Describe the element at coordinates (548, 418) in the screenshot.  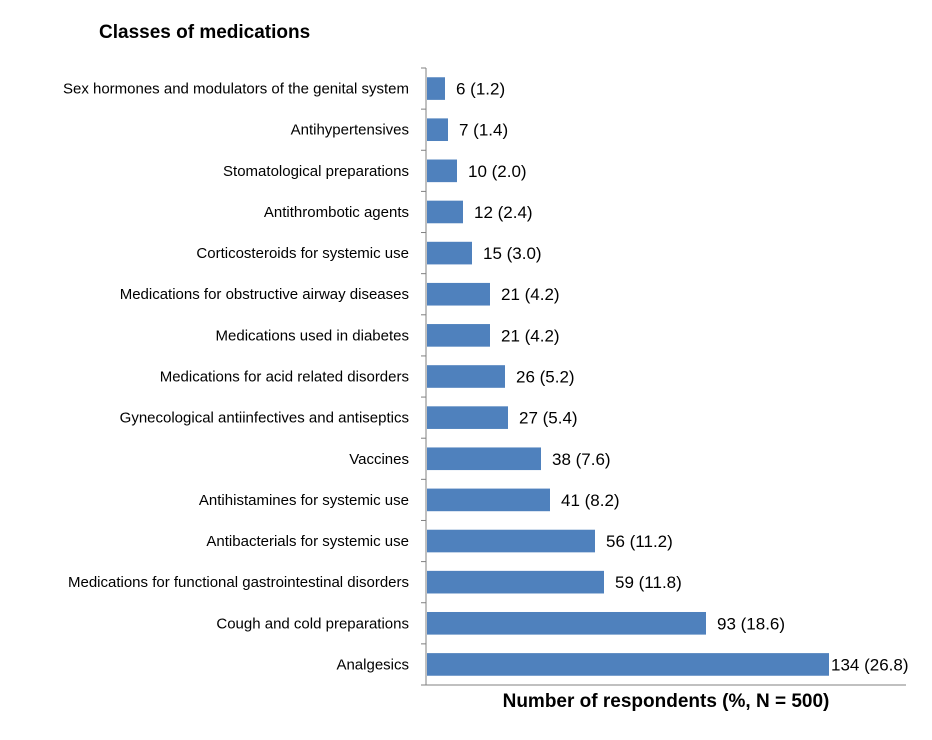
I see `data-label: 27 (5.4)` at that location.